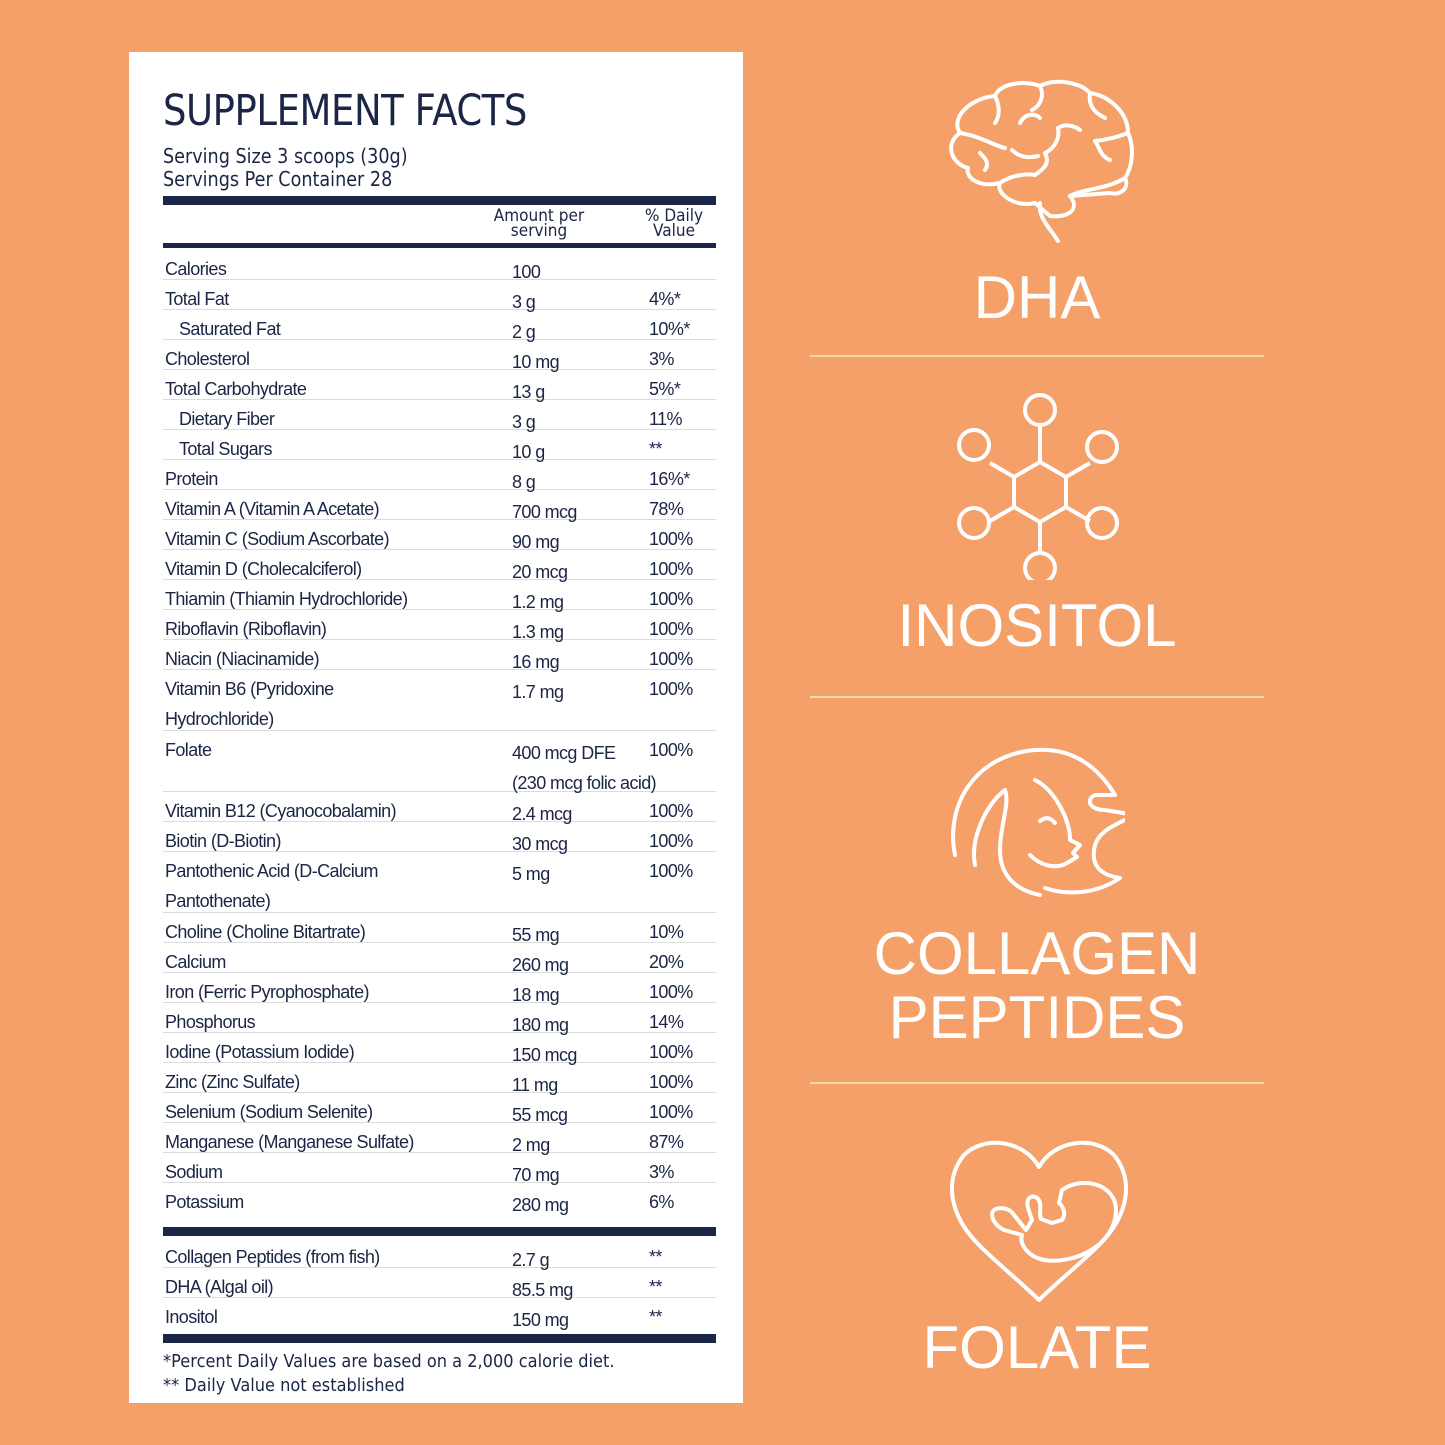  I want to click on nutrient-name-line: Calcium, so click(195, 962).